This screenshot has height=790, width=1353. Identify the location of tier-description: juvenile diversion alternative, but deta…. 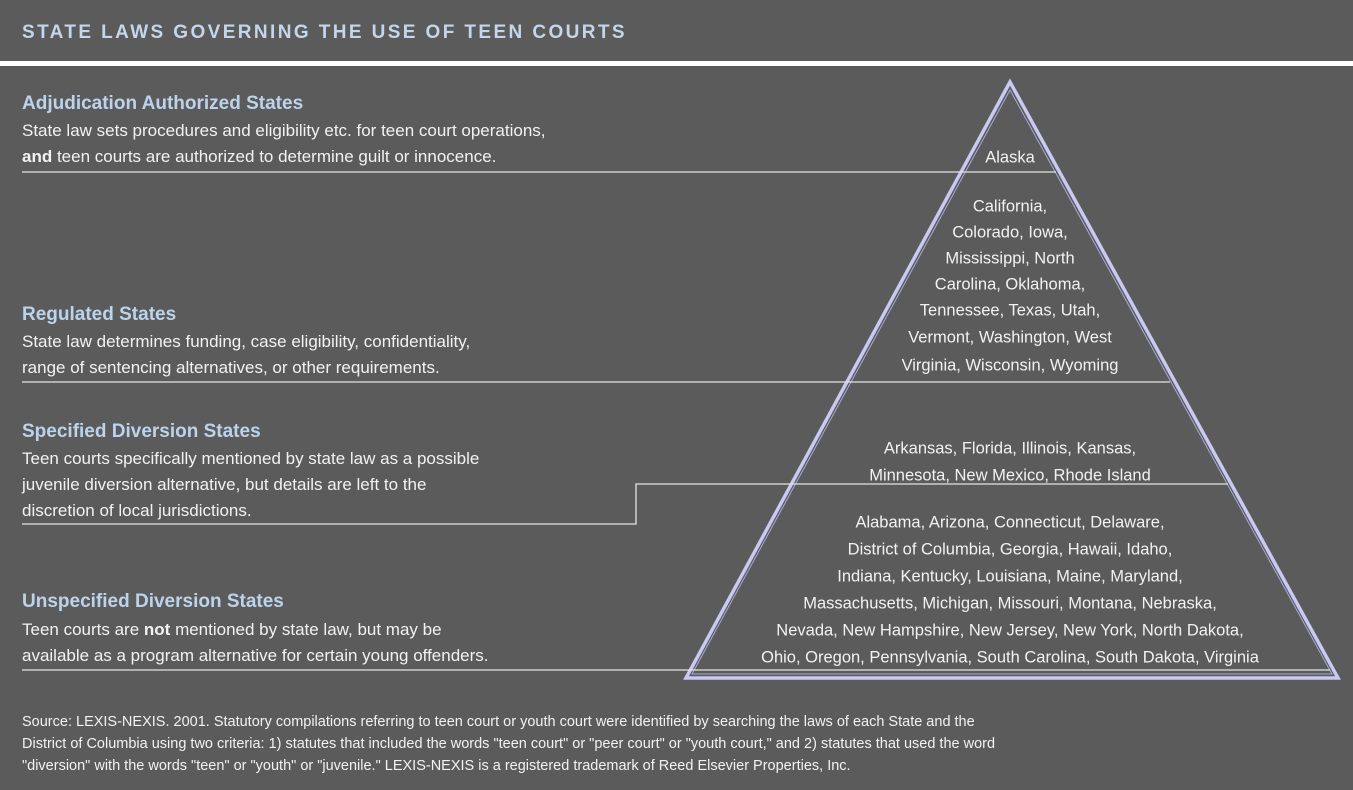
(223, 484).